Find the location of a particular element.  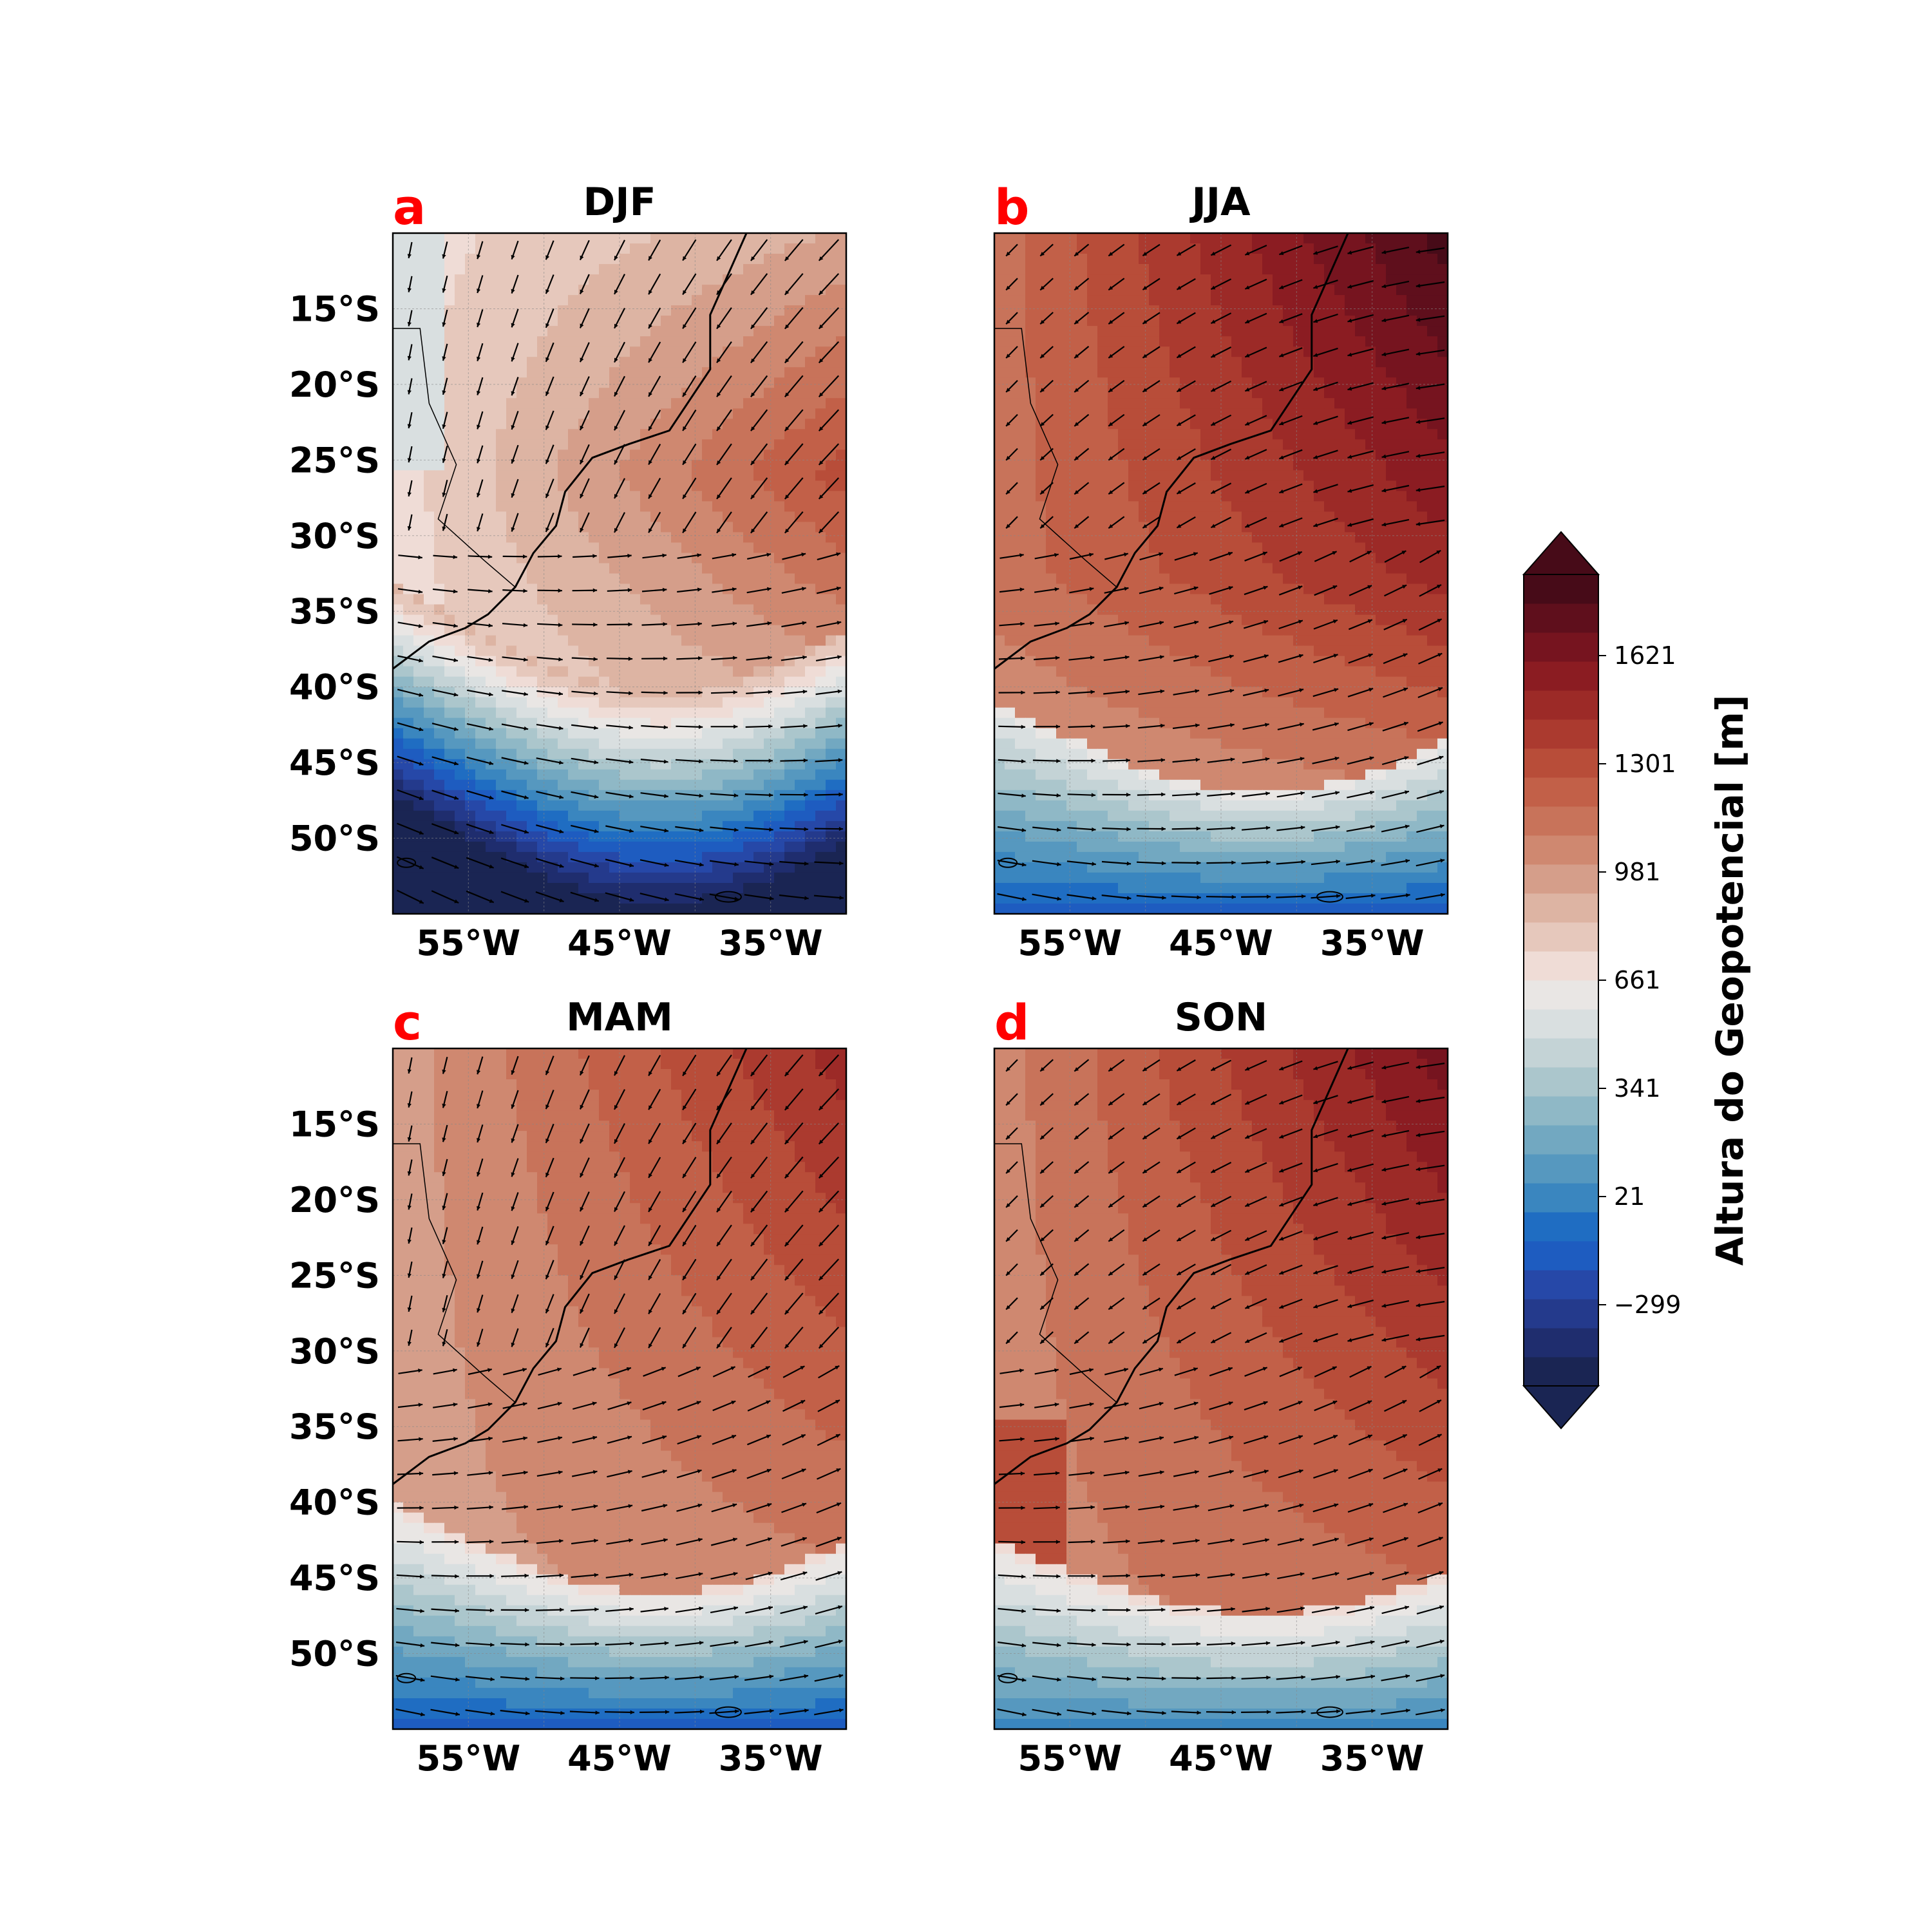

colorbar-label: Altura do Geopotencial [m] is located at coordinates (1730, 980).